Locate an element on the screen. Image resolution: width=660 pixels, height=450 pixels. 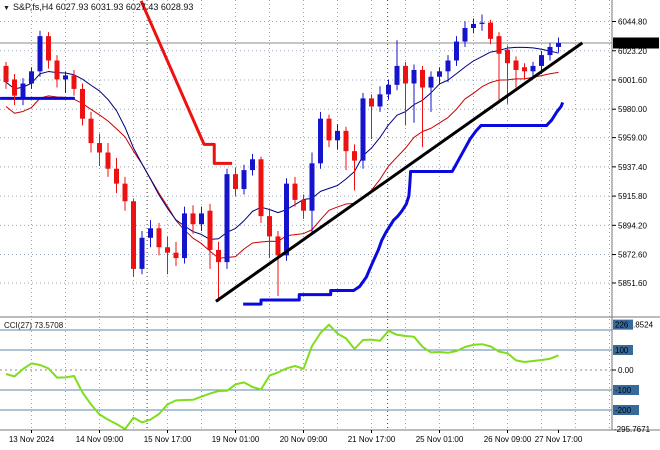
cci-level-chip-label: -200 is located at coordinates (623, 410).